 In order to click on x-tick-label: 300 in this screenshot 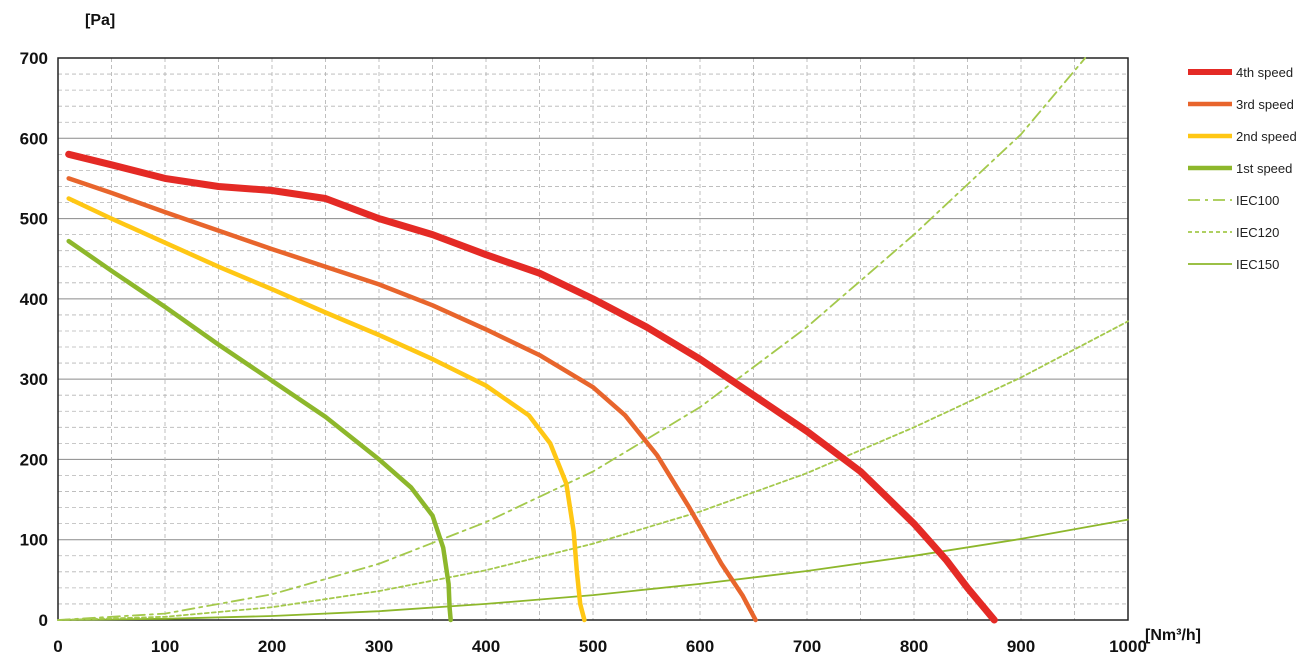, I will do `click(379, 646)`.